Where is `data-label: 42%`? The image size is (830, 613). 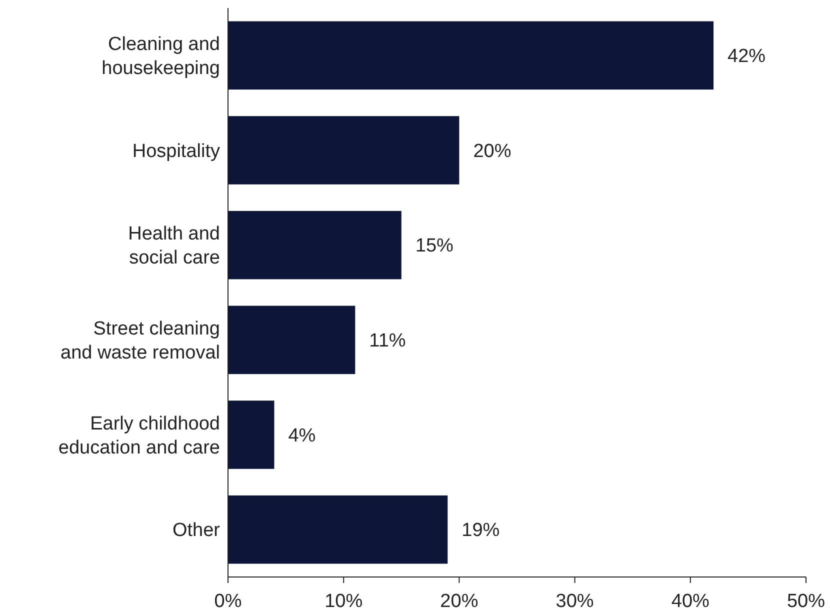 data-label: 42% is located at coordinates (747, 57).